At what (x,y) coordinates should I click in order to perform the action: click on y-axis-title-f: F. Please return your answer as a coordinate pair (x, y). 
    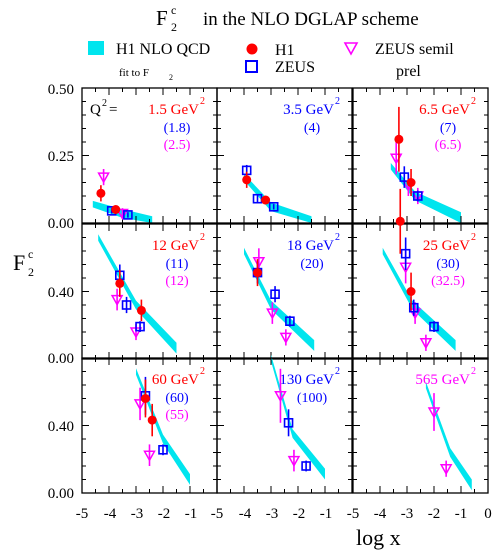
    Looking at the image, I should click on (19, 262).